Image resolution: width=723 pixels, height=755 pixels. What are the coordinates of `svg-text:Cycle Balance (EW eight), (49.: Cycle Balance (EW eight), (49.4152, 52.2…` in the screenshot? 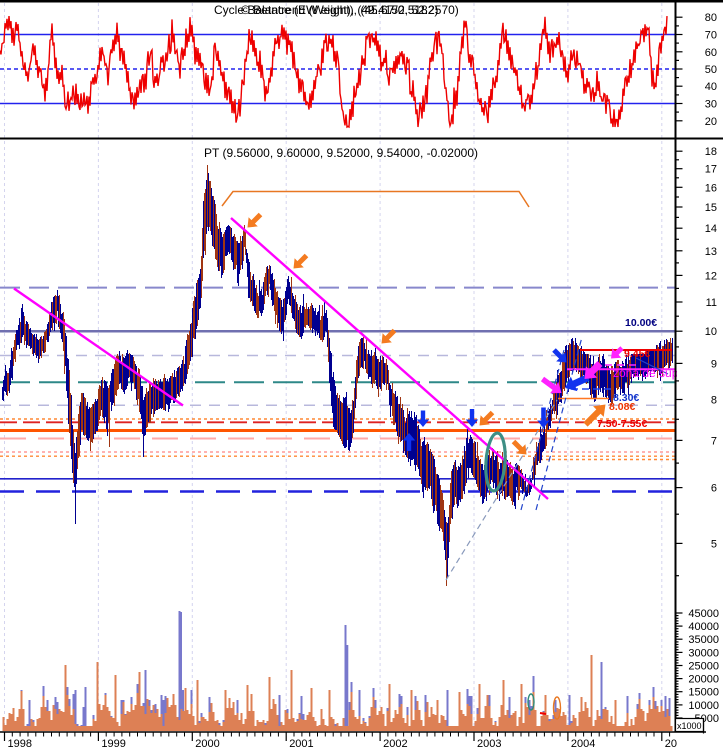 It's located at (336, 10).